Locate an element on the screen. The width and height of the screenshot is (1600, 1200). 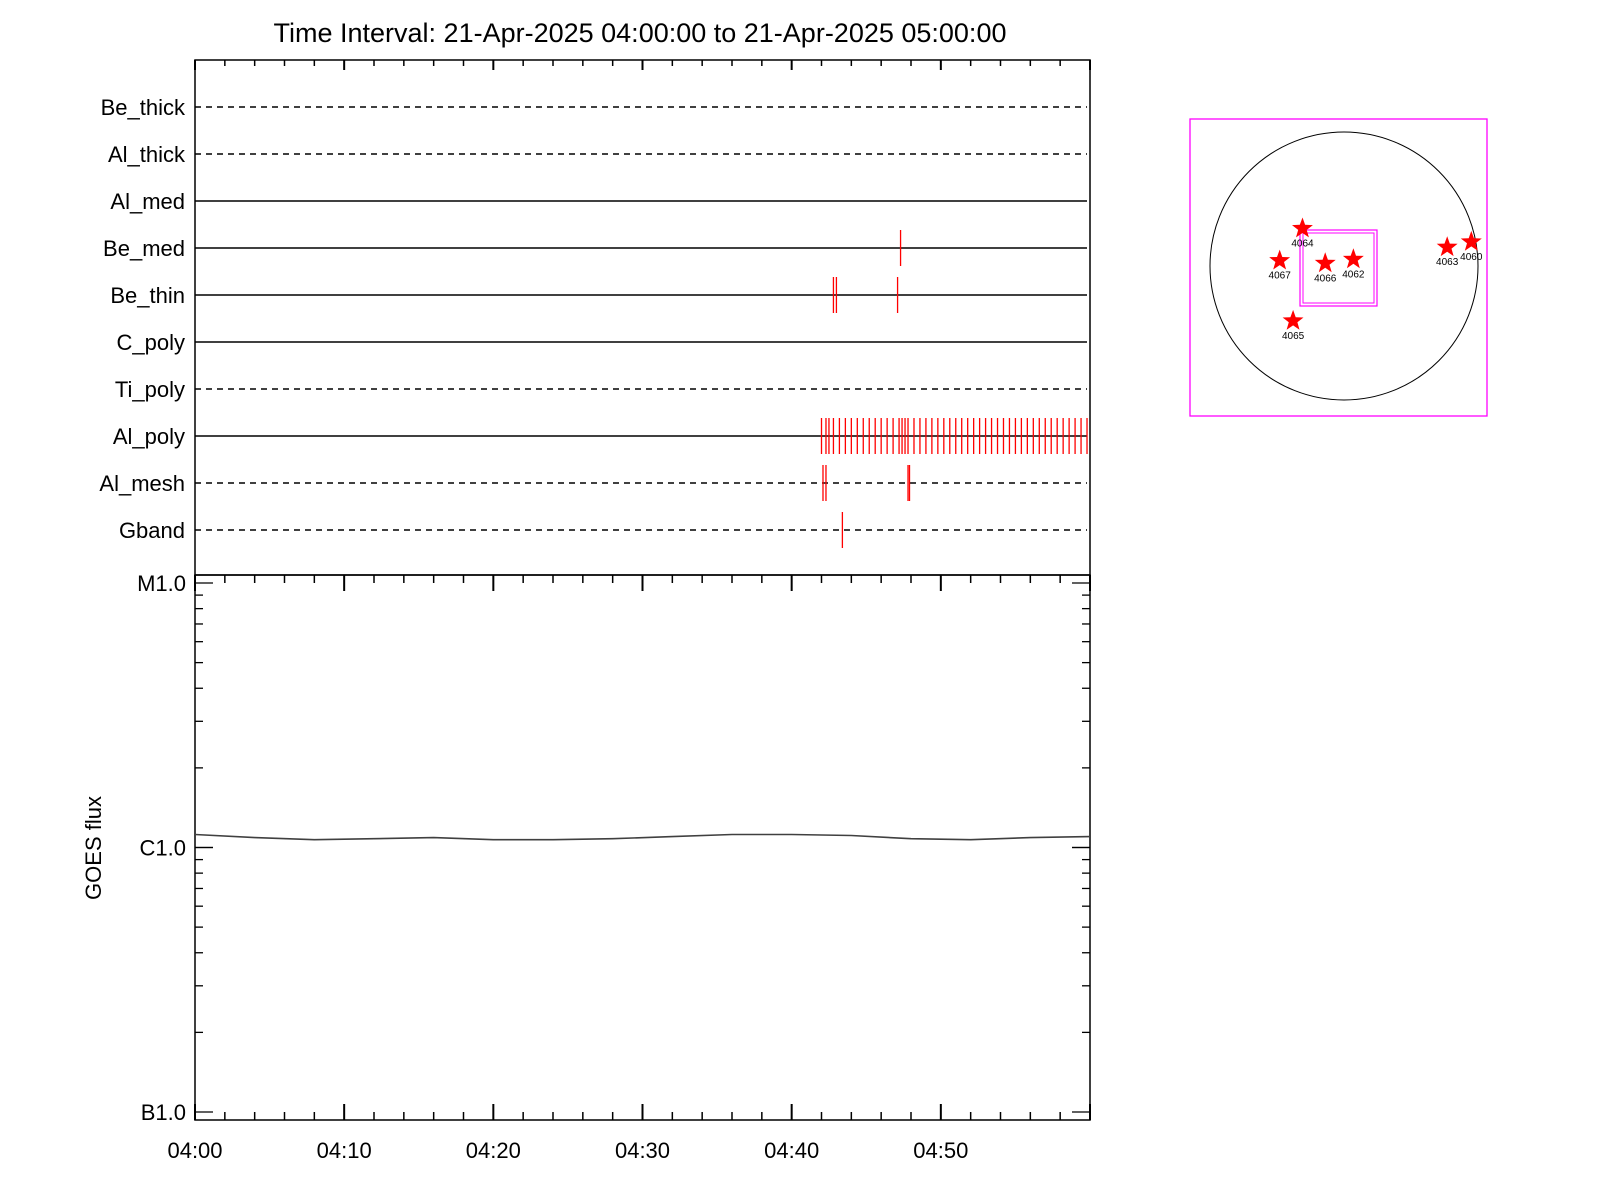
channel-label: C_poly is located at coordinates (151, 342).